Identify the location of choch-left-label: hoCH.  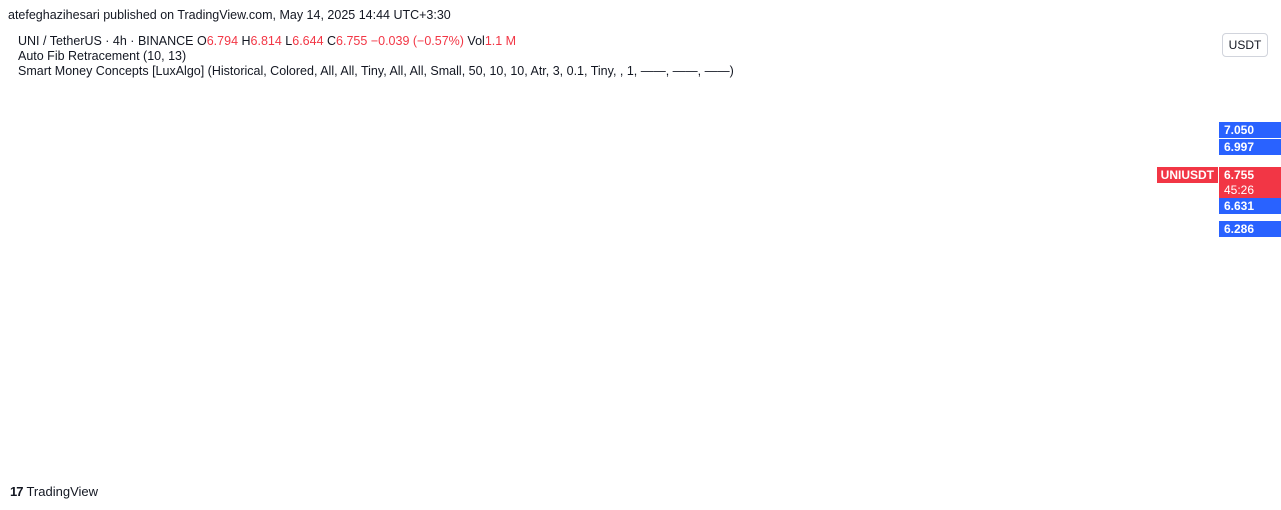
(18, 330).